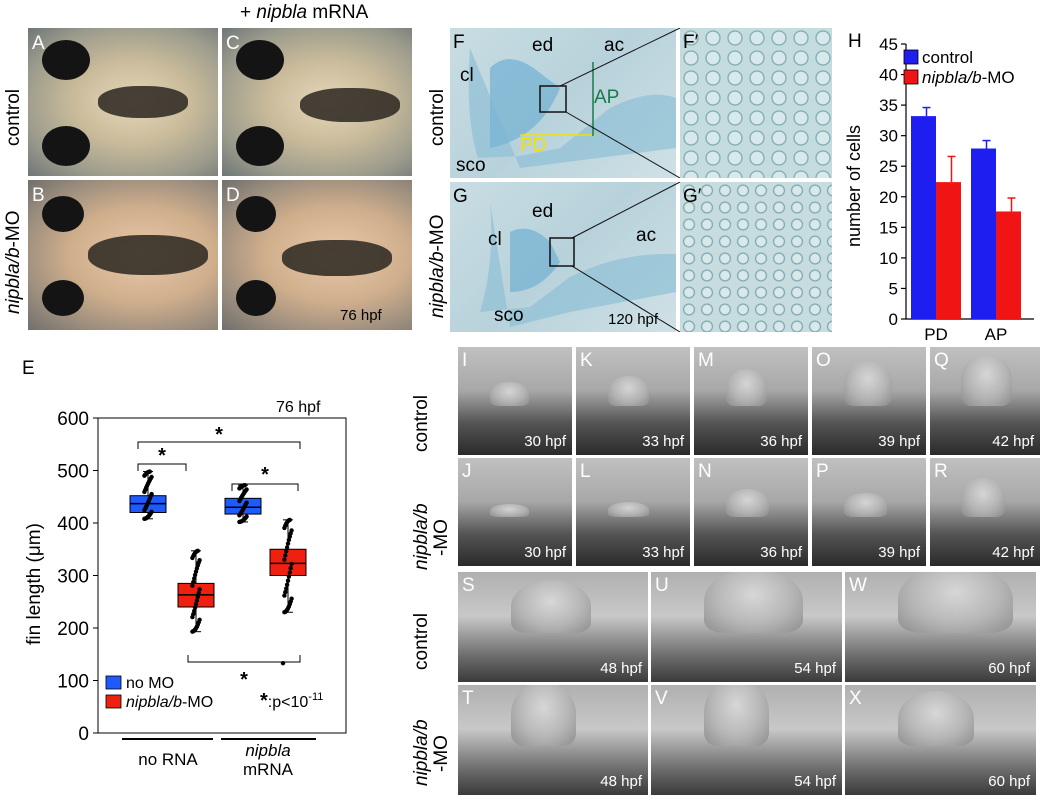 The width and height of the screenshot is (1040, 800). Describe the element at coordinates (947, 57) in the screenshot. I see `legend-label-control: control` at that location.